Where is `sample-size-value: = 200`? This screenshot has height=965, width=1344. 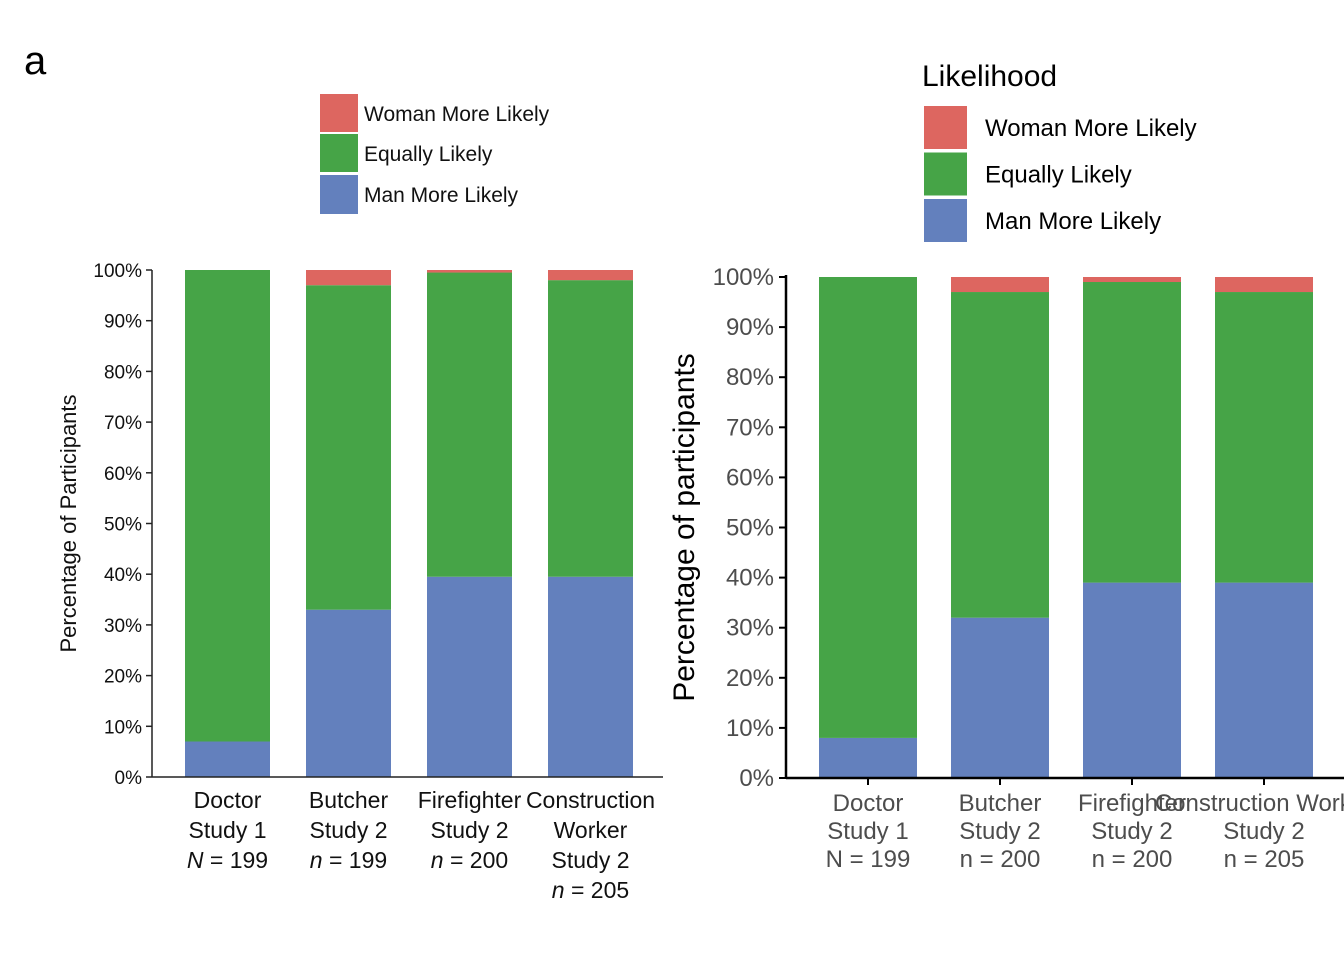 sample-size-value: = 200 is located at coordinates (476, 860).